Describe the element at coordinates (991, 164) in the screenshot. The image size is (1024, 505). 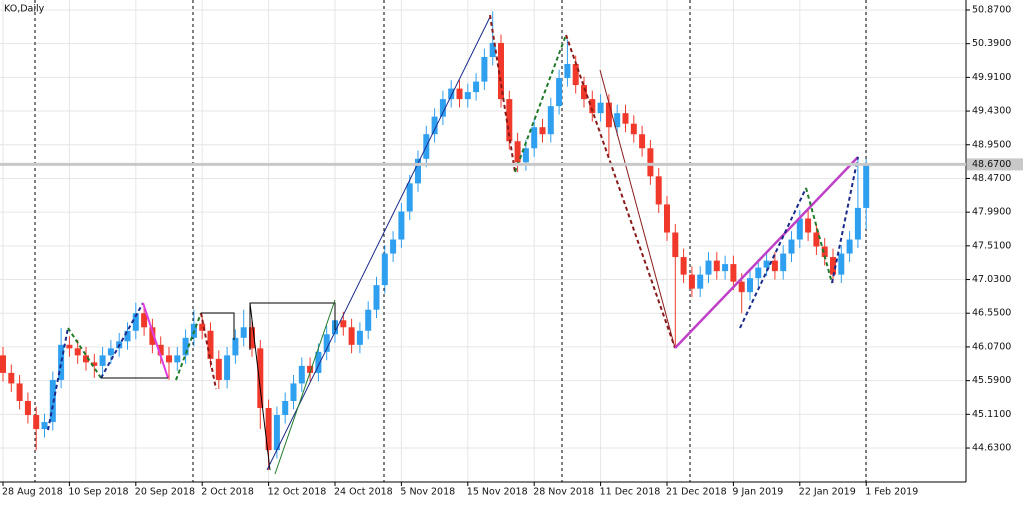
I see `price-label: 48.6700` at that location.